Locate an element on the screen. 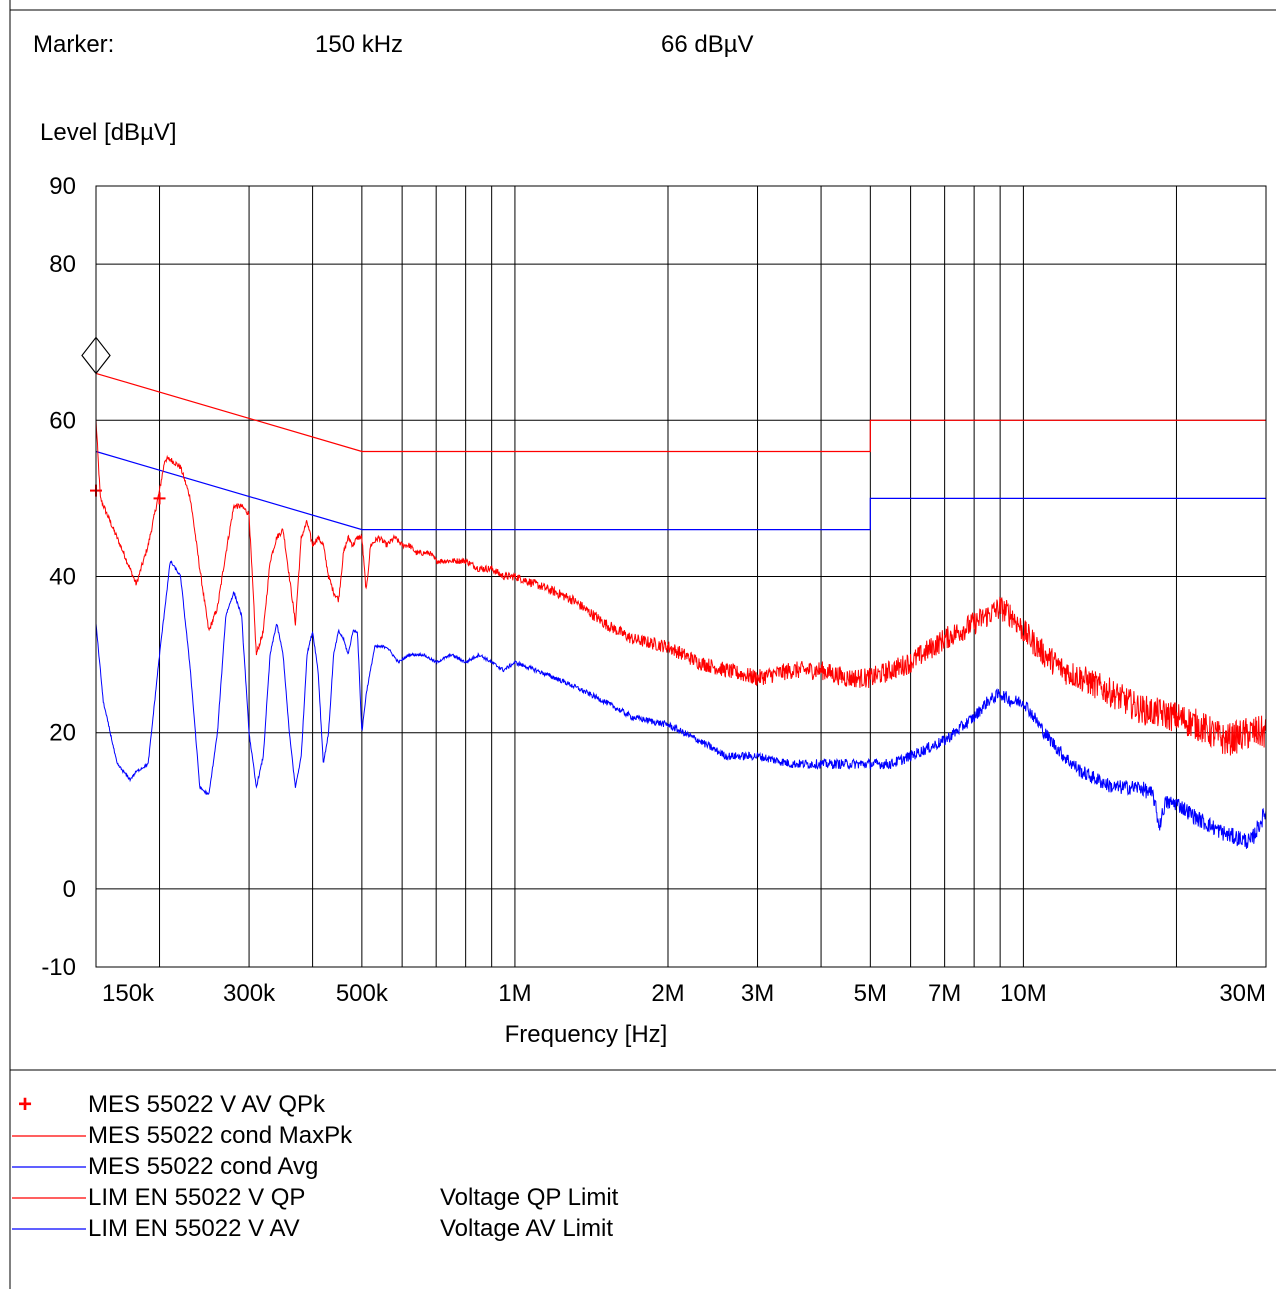 The width and height of the screenshot is (1276, 1289). marker-level: 66 dBµV is located at coordinates (707, 44).